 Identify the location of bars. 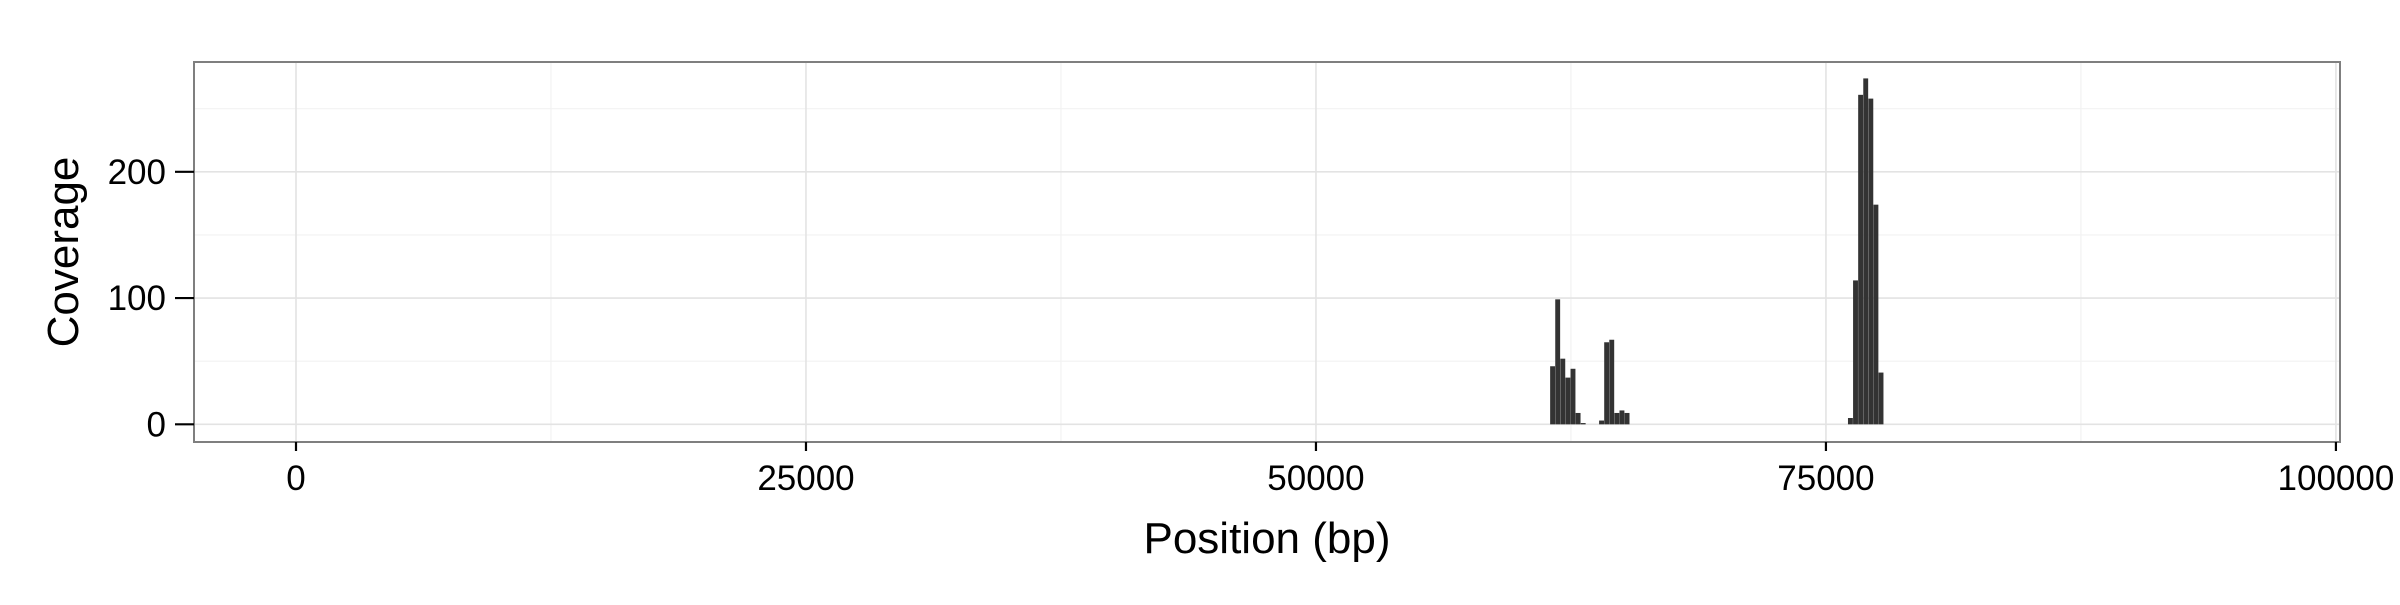
(1717, 251).